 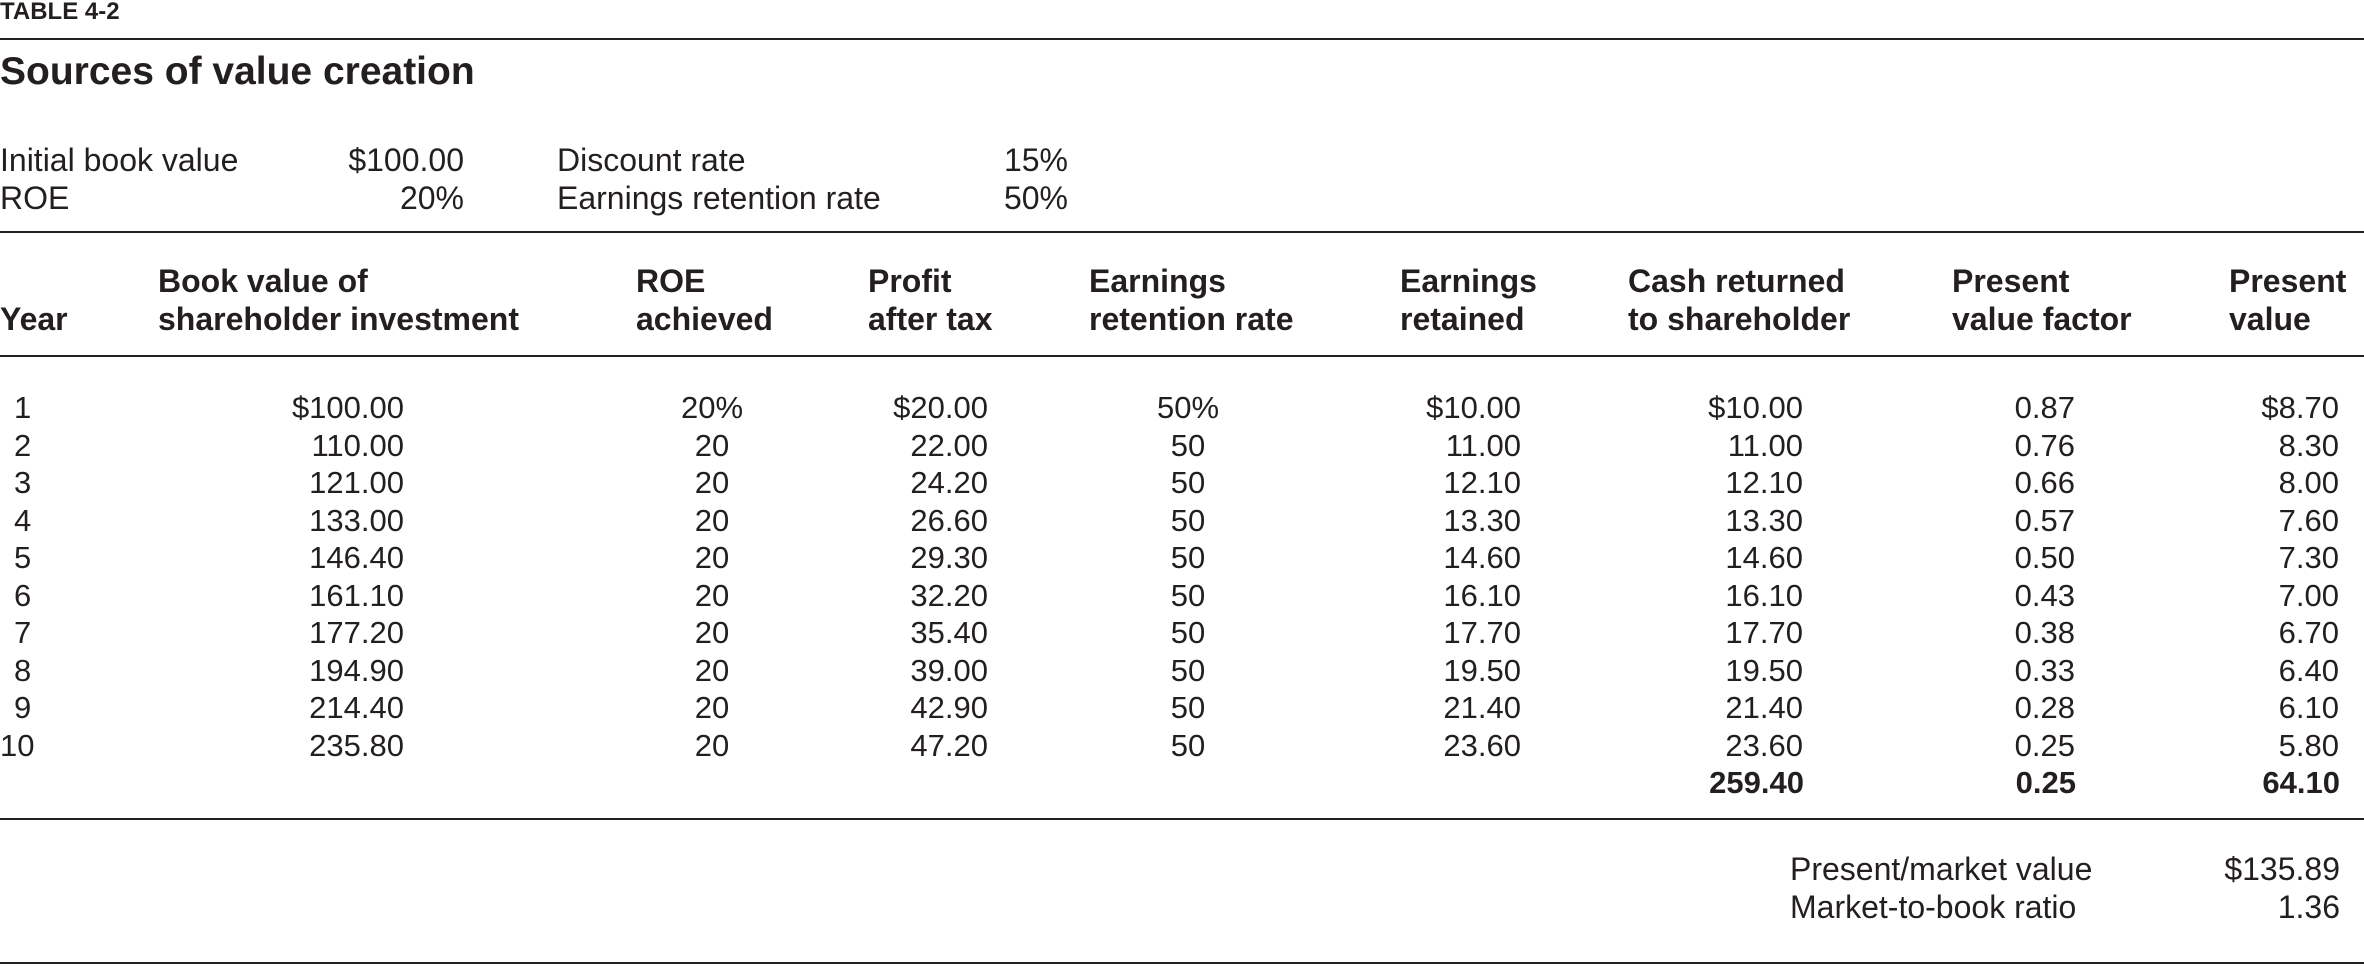 I want to click on cell-present-value: 7.00, so click(x=2308, y=595).